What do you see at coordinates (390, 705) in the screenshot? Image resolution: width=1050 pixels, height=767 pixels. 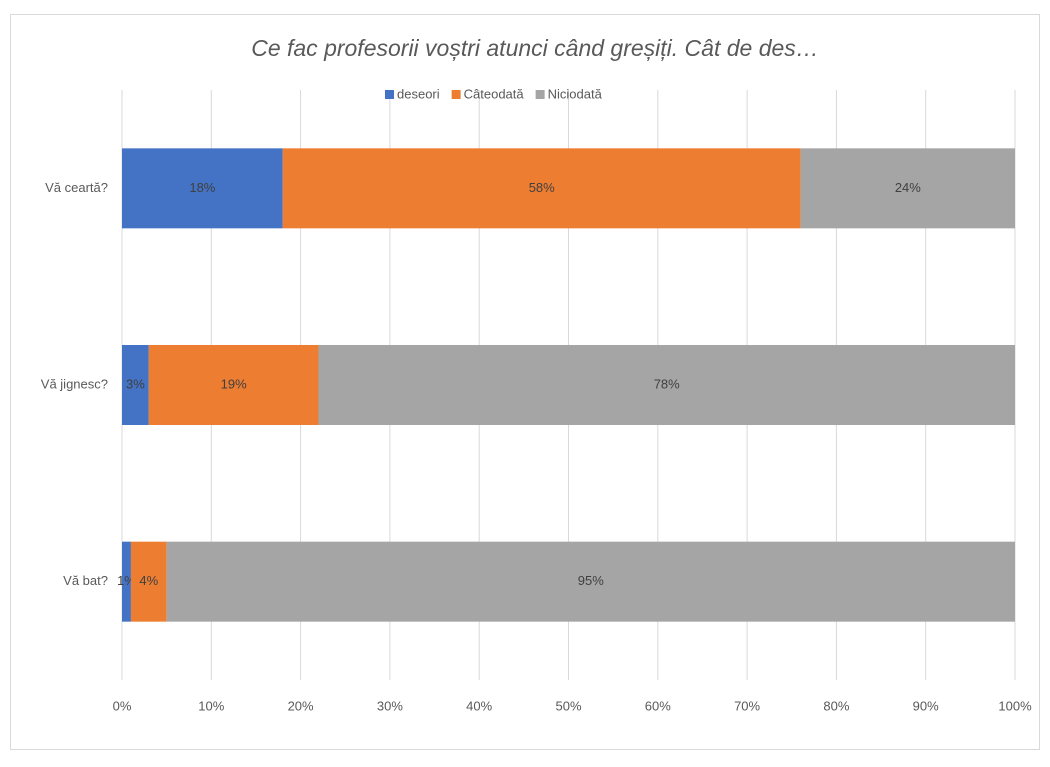 I see `x-tick-label: 30%` at bounding box center [390, 705].